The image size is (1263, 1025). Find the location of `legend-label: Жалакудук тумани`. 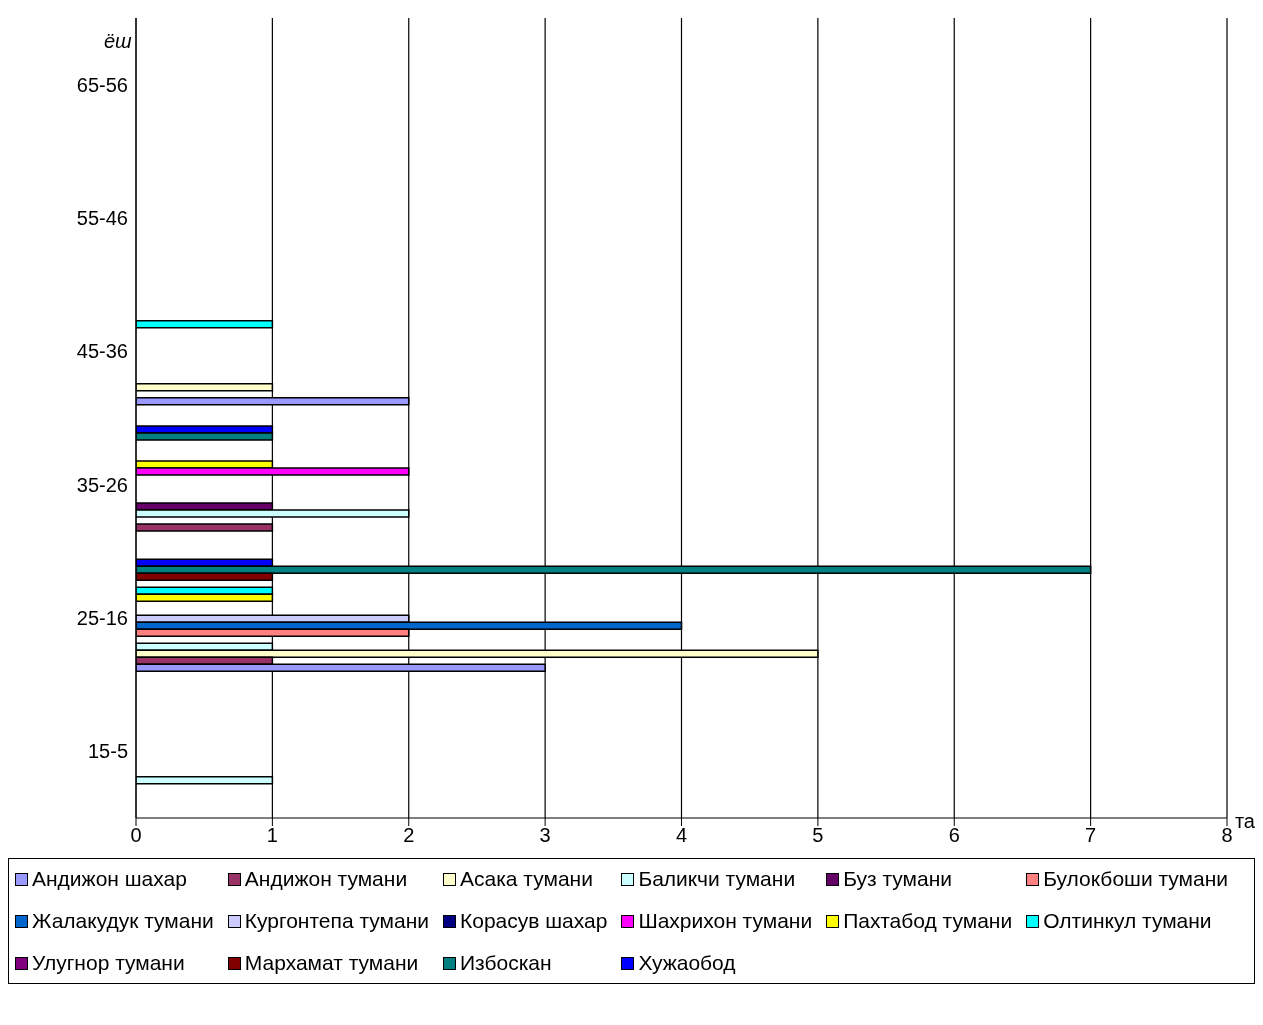

legend-label: Жалакудук тумани is located at coordinates (123, 921).